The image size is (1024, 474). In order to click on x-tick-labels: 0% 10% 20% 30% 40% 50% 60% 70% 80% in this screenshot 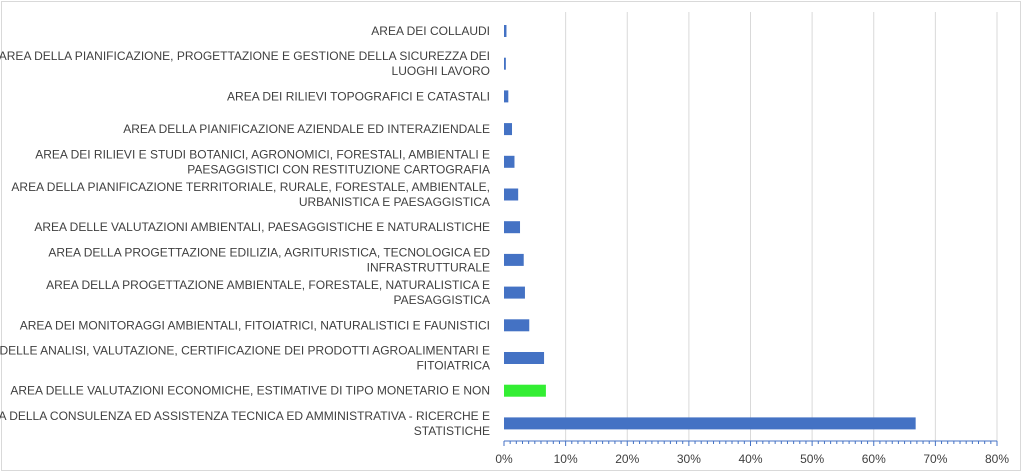, I will do `click(752, 459)`.